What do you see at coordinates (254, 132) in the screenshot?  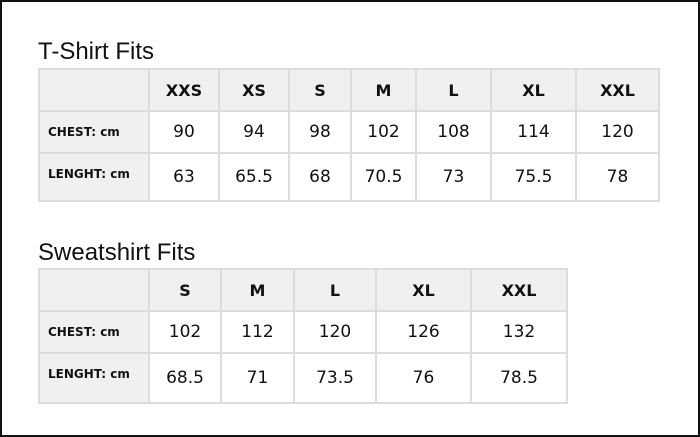 I see `measurement-cell: 94` at bounding box center [254, 132].